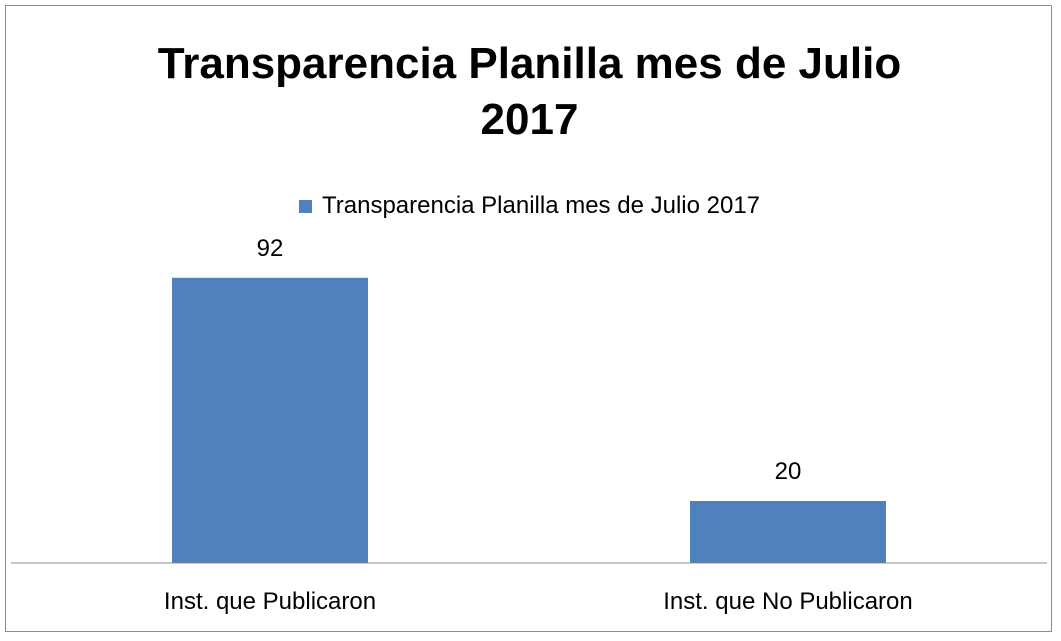 The height and width of the screenshot is (641, 1061). What do you see at coordinates (529, 119) in the screenshot?
I see `chart-title-line-2: 2017` at bounding box center [529, 119].